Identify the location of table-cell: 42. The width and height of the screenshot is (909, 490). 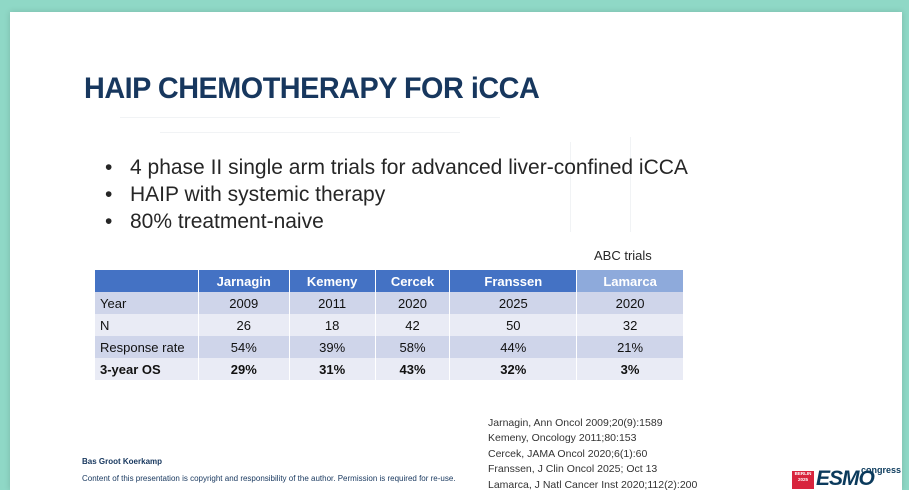
(412, 325).